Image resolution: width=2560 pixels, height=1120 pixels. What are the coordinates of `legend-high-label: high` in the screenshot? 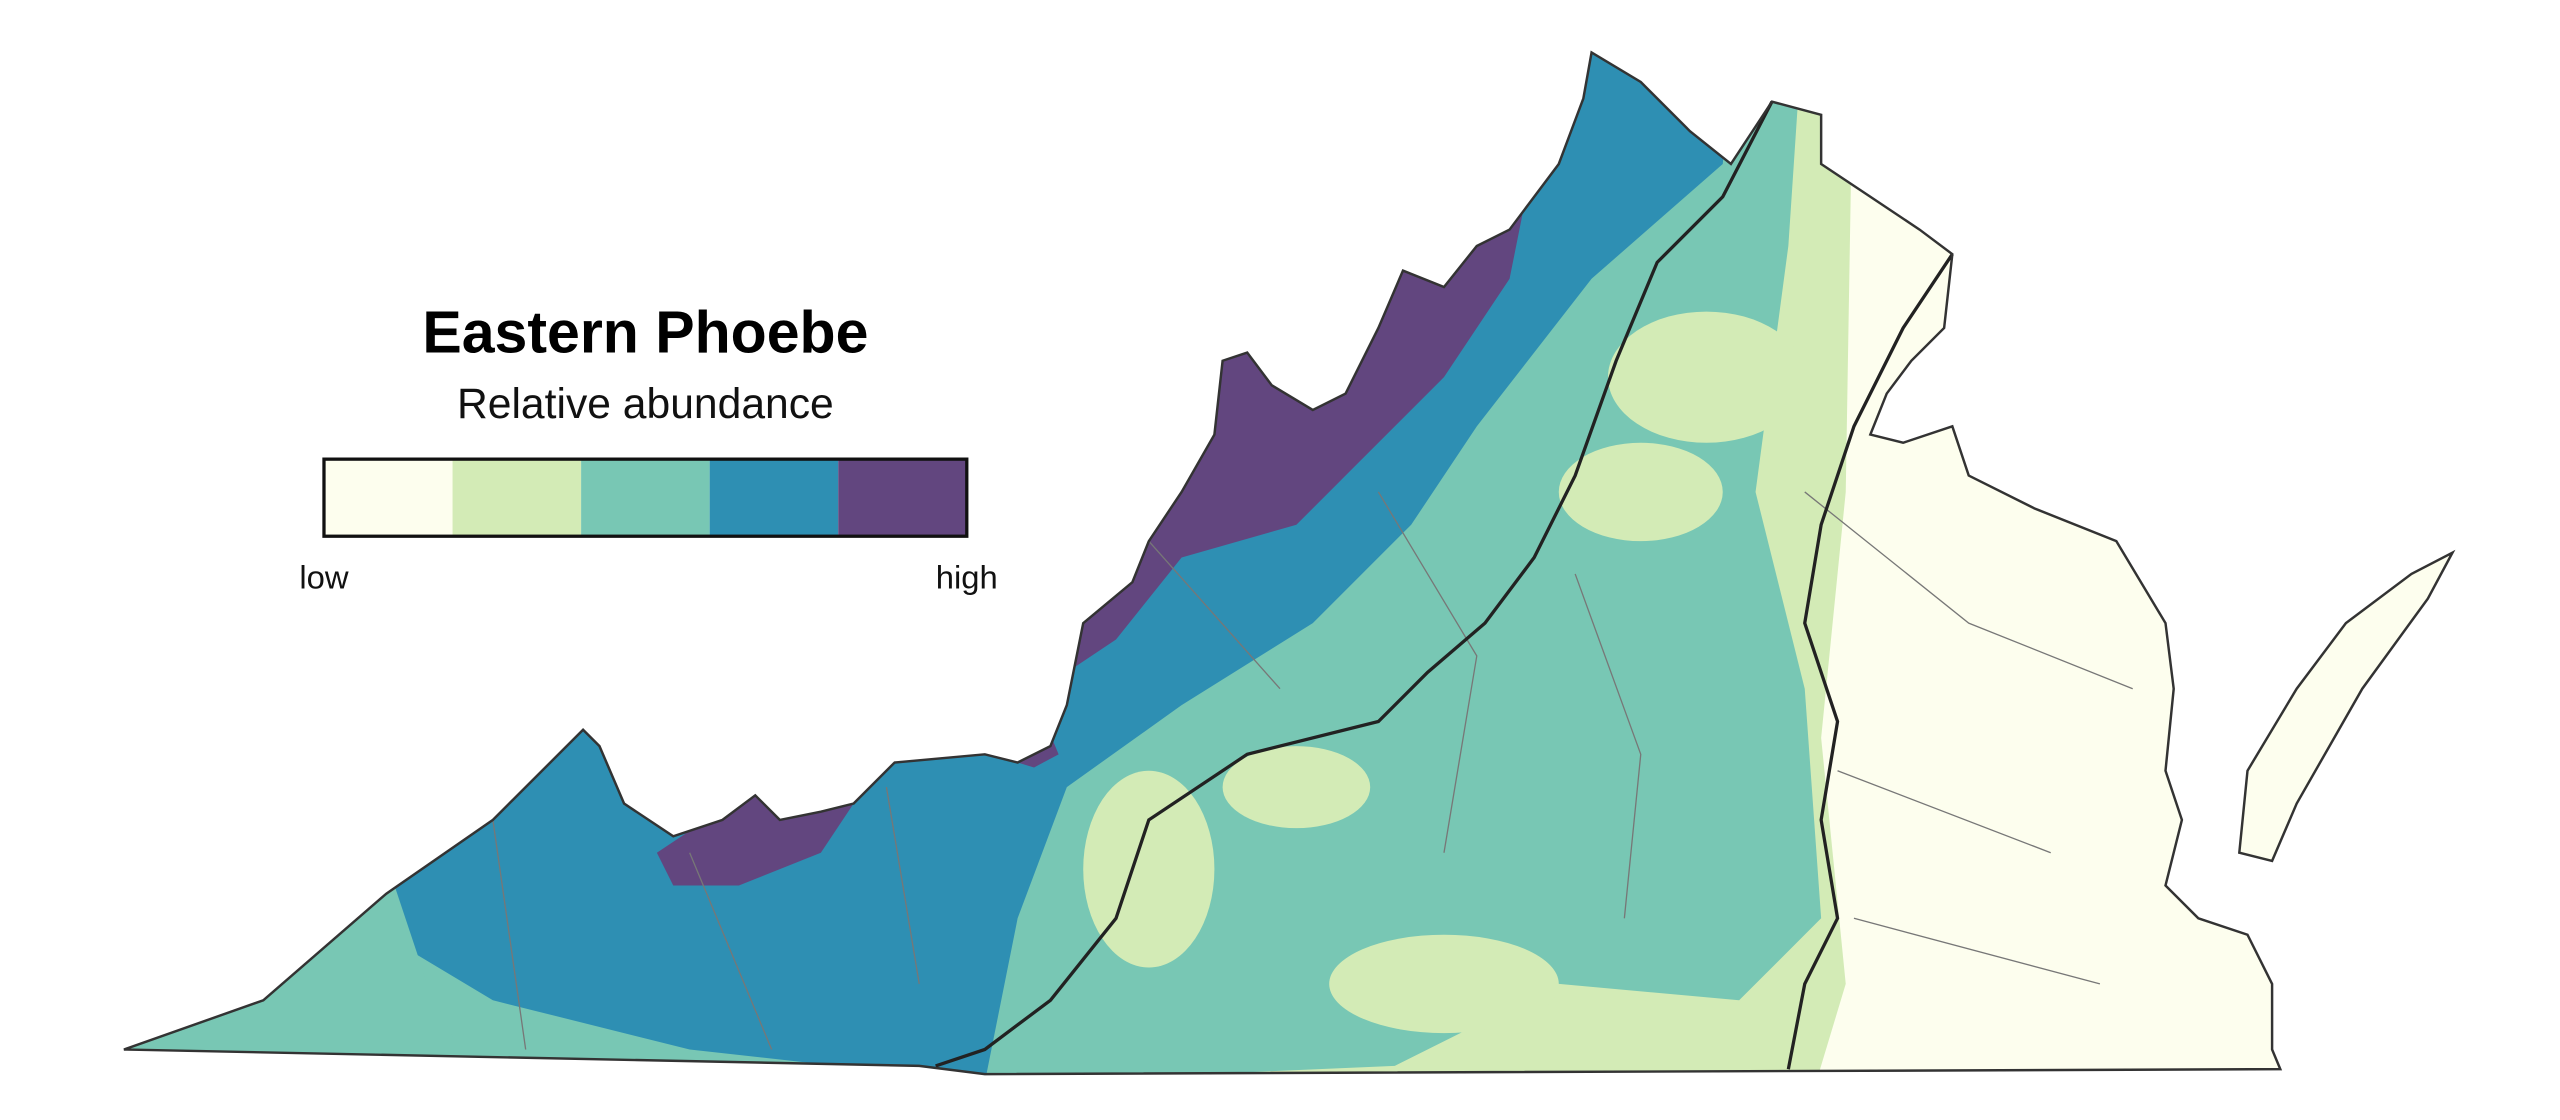 It's located at (967, 577).